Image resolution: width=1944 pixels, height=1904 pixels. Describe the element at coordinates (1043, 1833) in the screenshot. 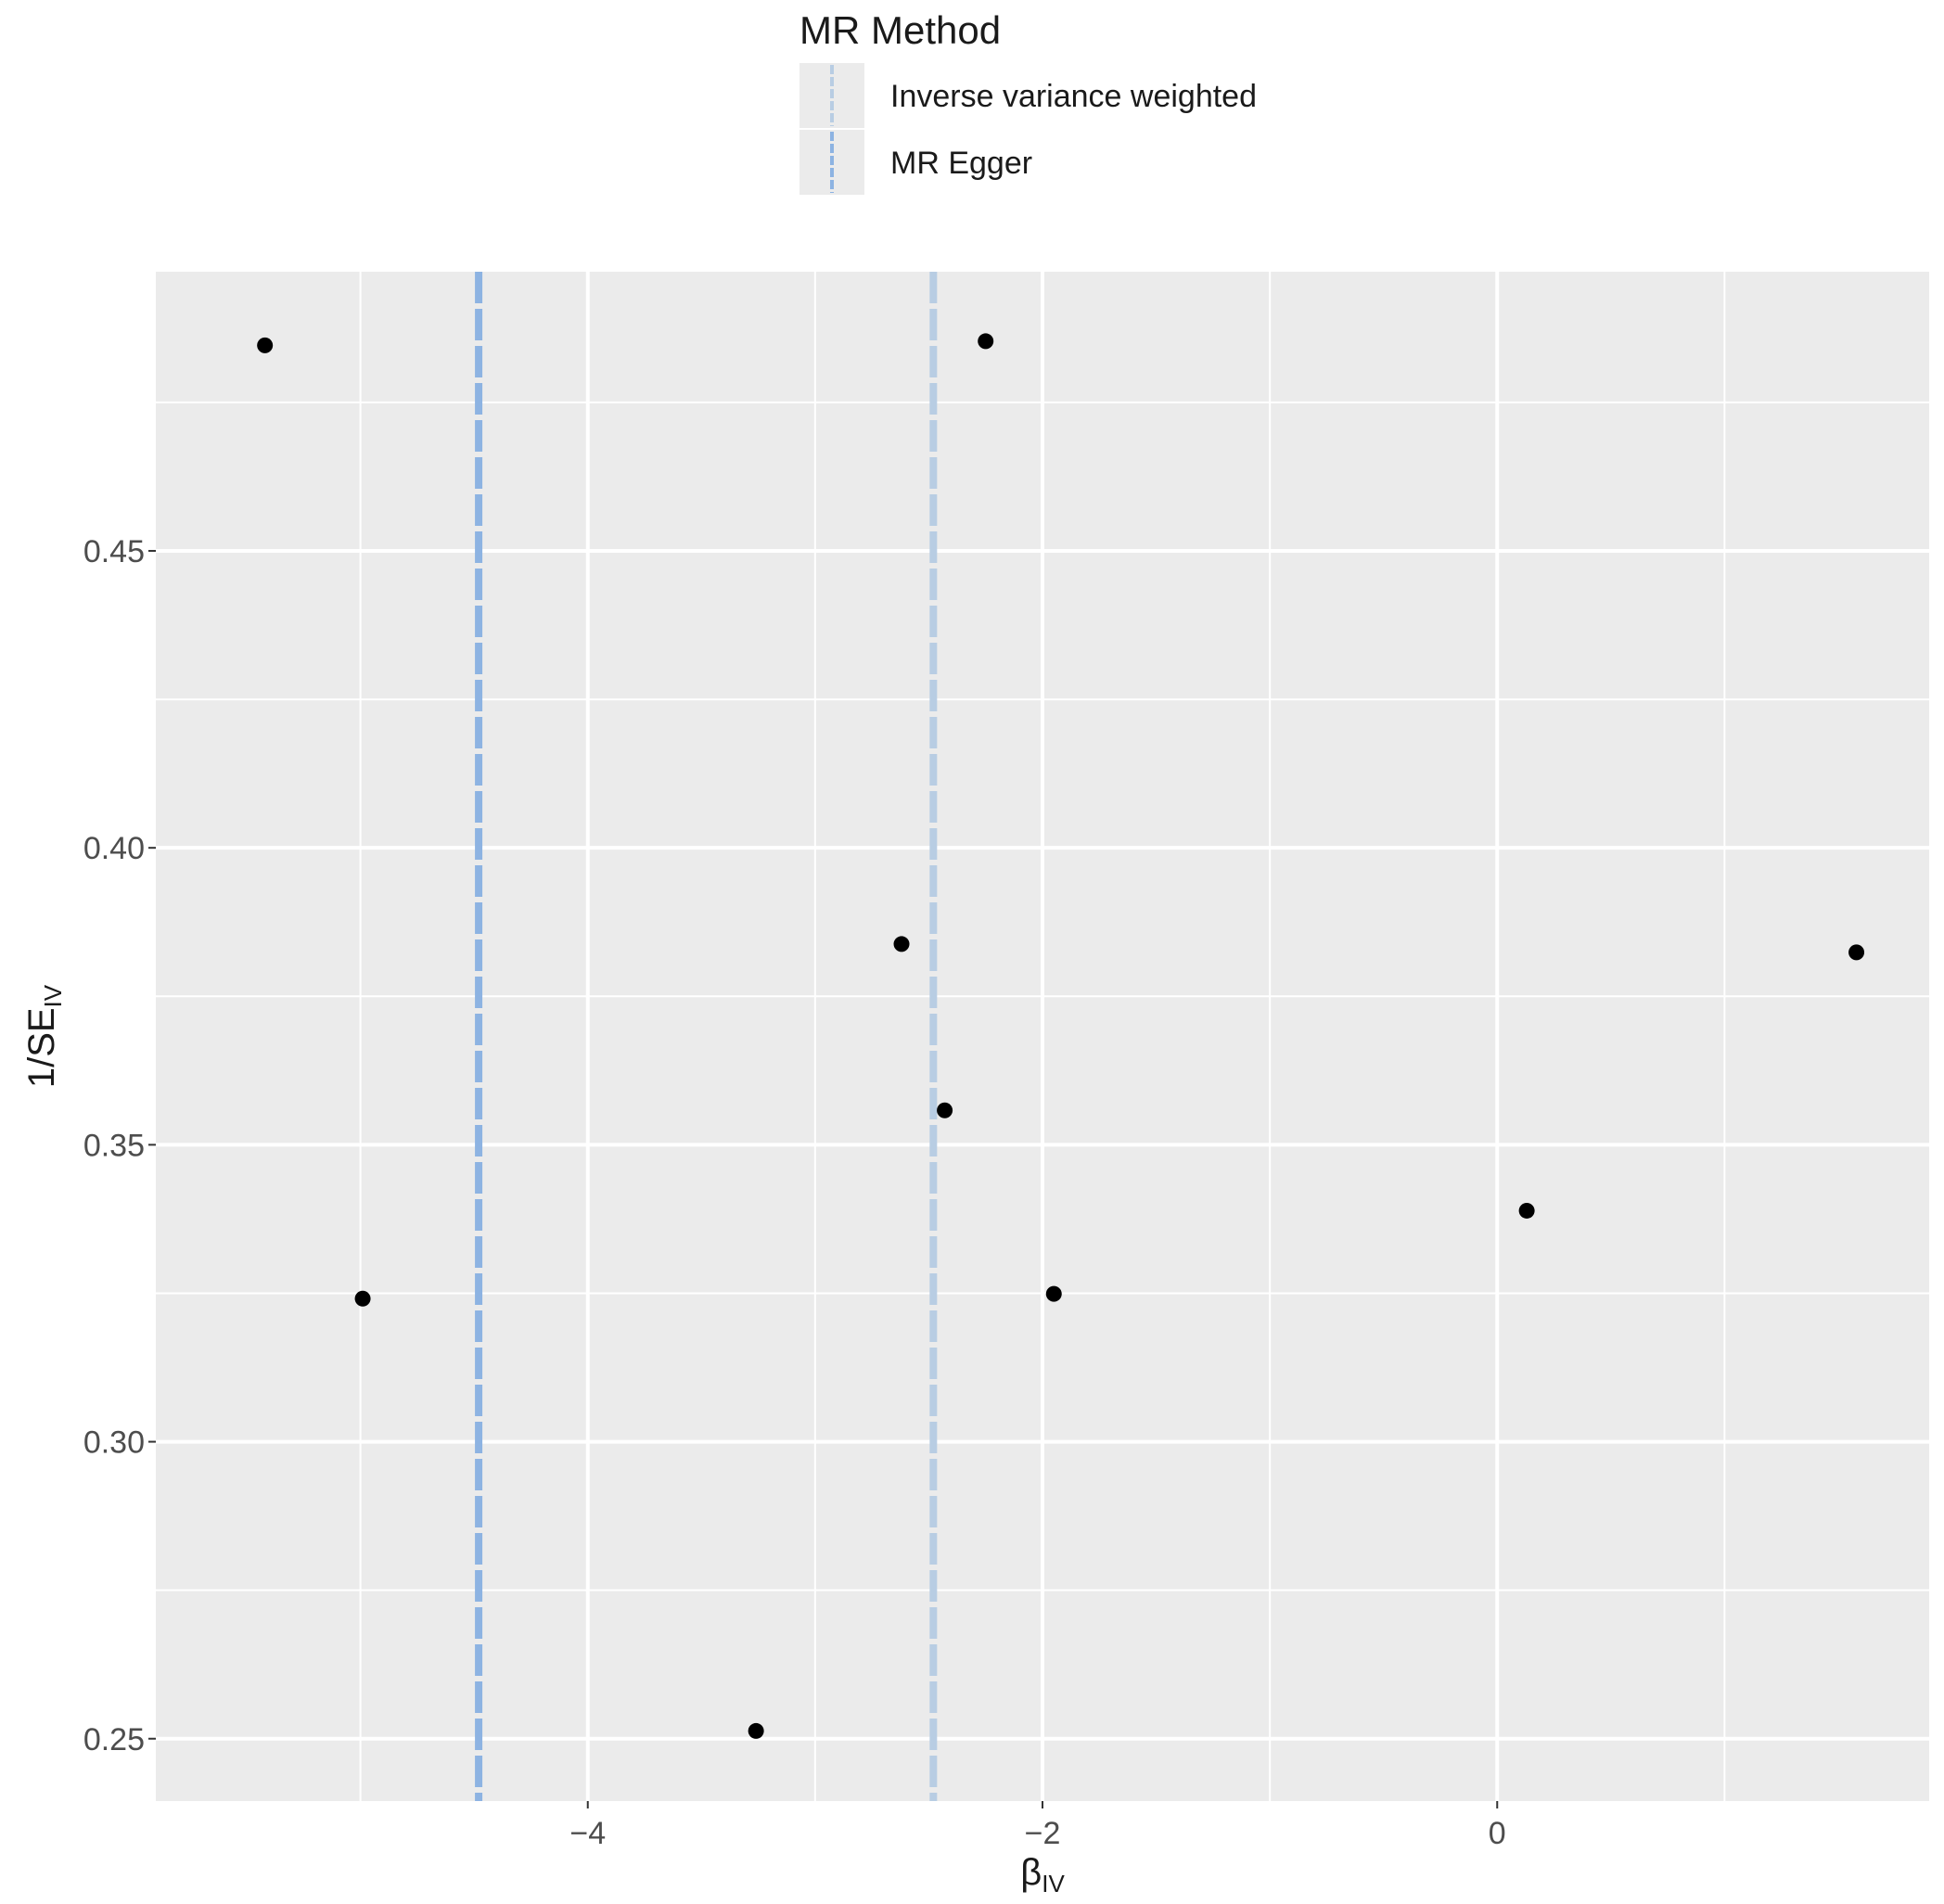

I see `x-tick-label: −2` at that location.